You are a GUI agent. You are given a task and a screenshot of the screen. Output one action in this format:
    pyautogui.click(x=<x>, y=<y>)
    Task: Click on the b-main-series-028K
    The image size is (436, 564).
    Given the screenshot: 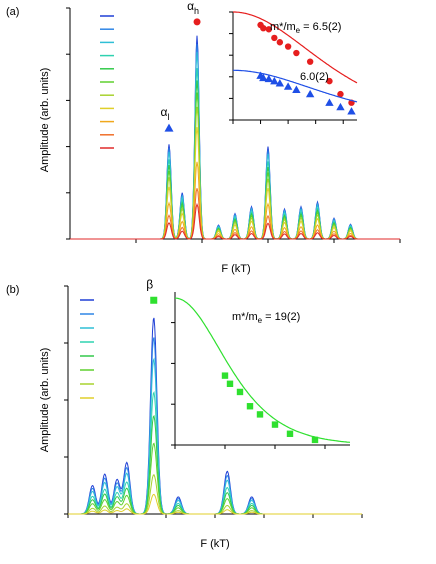 What is the action you would take?
    pyautogui.click(x=215, y=504)
    